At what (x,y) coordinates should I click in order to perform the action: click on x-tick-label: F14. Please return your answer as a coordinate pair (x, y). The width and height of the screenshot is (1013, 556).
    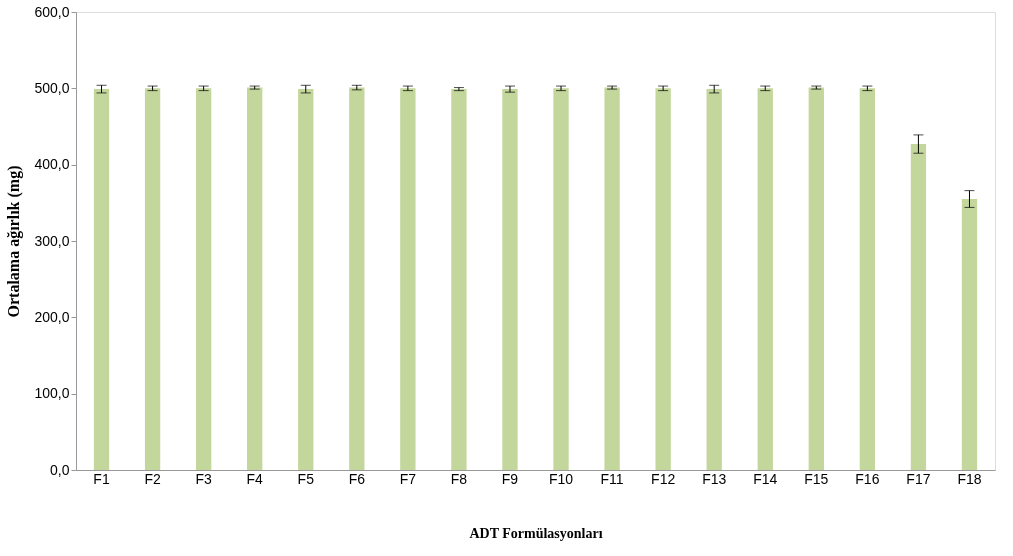
    Looking at the image, I should click on (765, 478).